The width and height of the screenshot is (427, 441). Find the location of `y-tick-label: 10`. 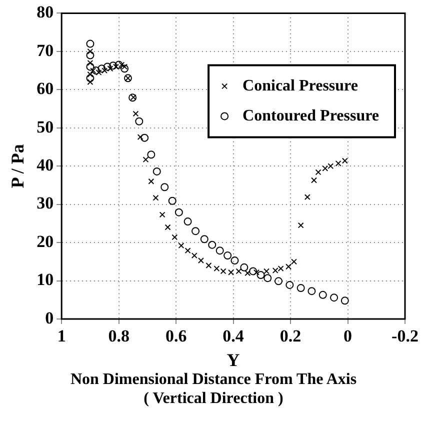

y-tick-label: 10 is located at coordinates (45, 280).